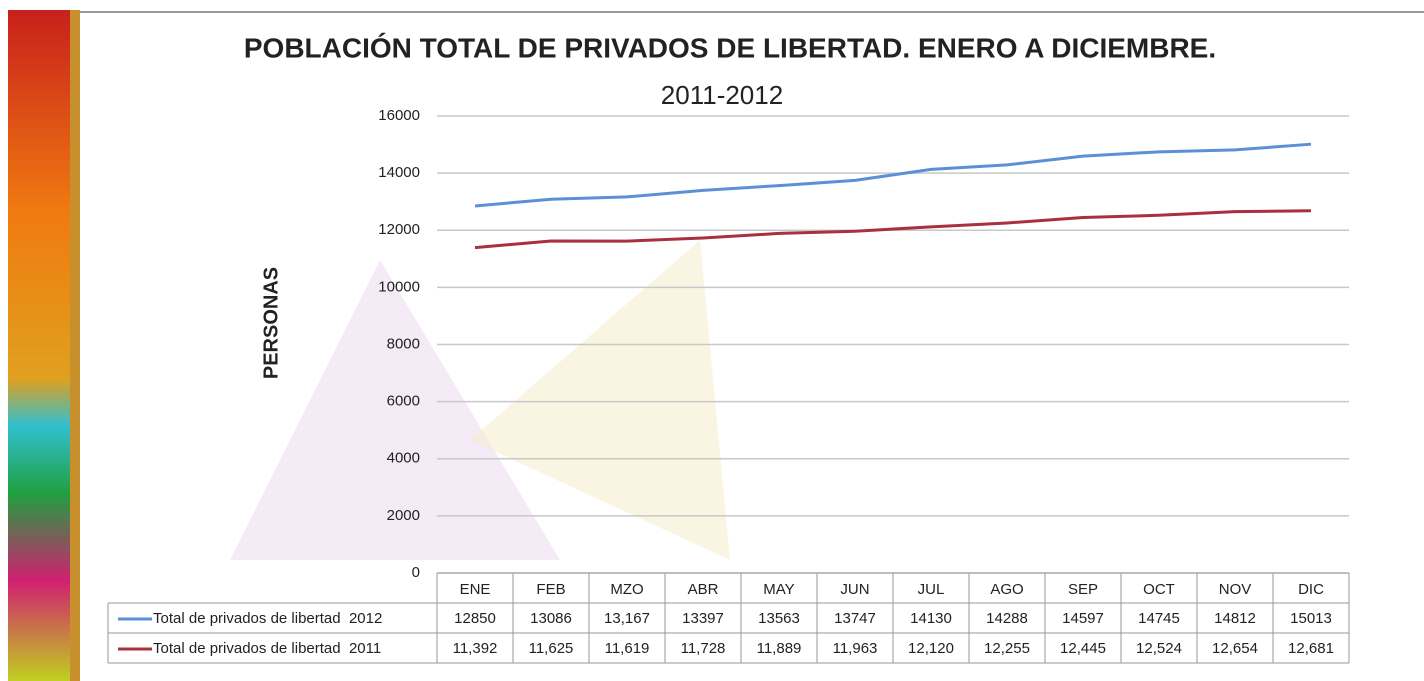 This screenshot has height=681, width=1424. Describe the element at coordinates (475, 589) in the screenshot. I see `x-tick-label: ENE` at that location.